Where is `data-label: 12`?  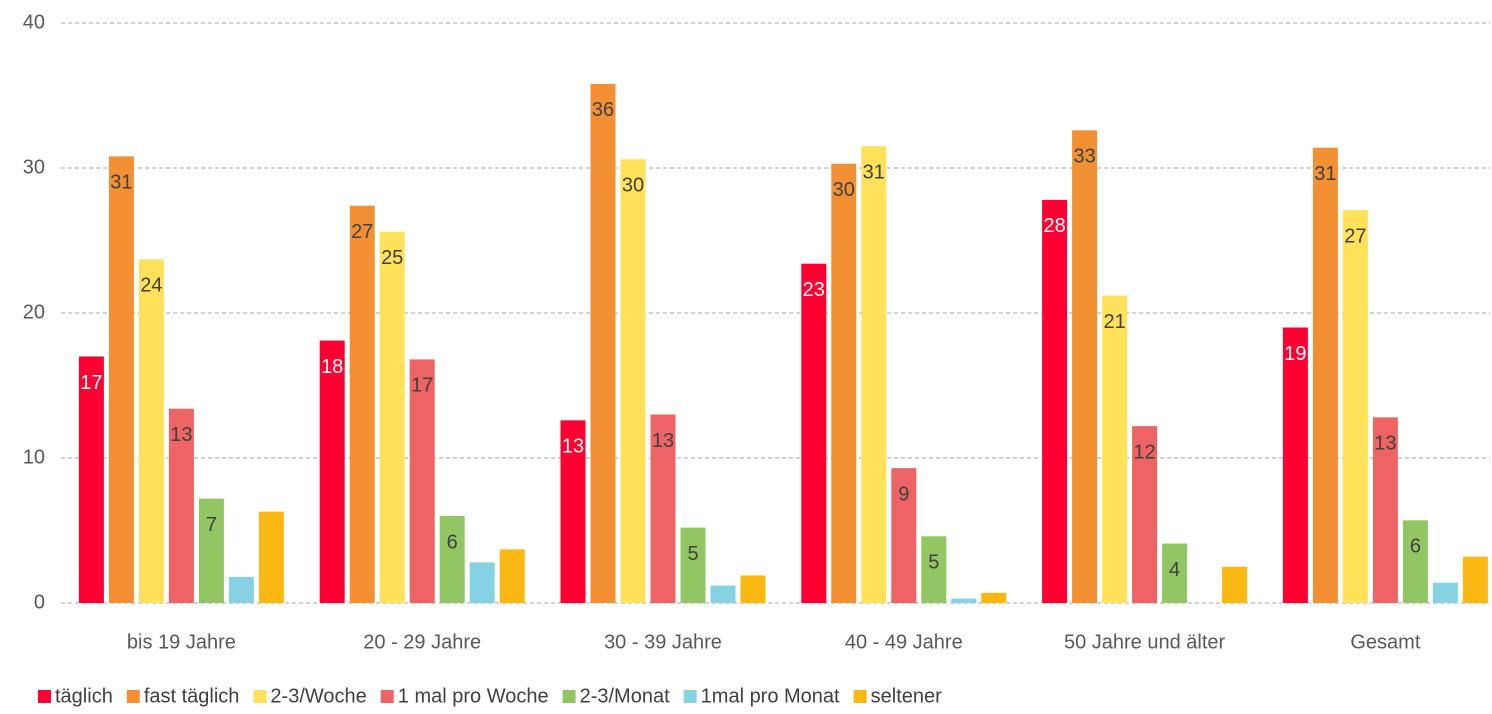 data-label: 12 is located at coordinates (1144, 452).